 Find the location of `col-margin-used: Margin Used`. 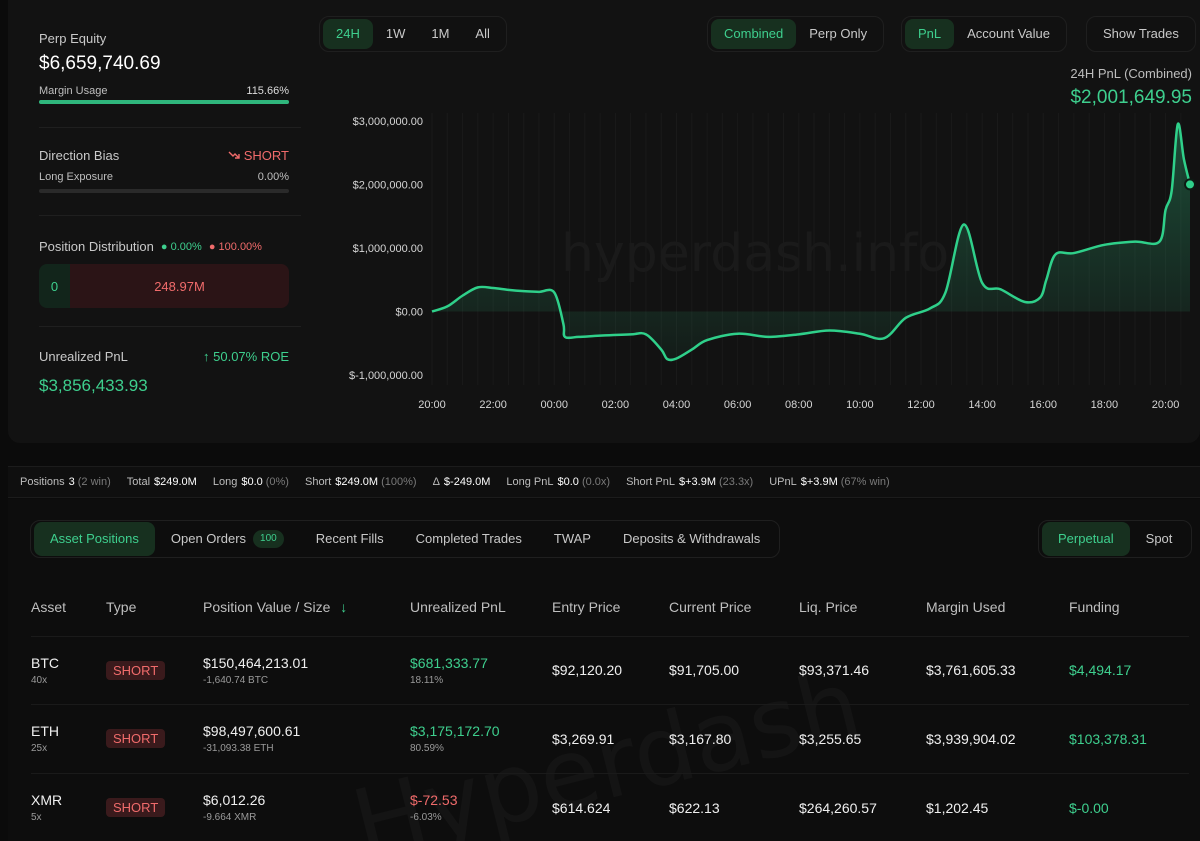

col-margin-used: Margin Used is located at coordinates (966, 607).